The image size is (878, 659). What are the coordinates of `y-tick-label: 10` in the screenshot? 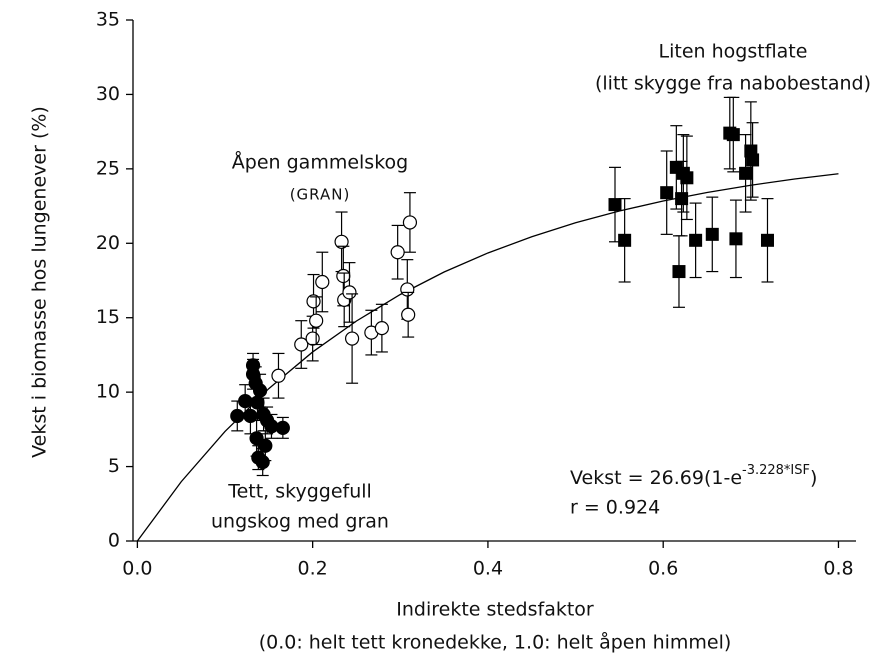 It's located at (108, 392).